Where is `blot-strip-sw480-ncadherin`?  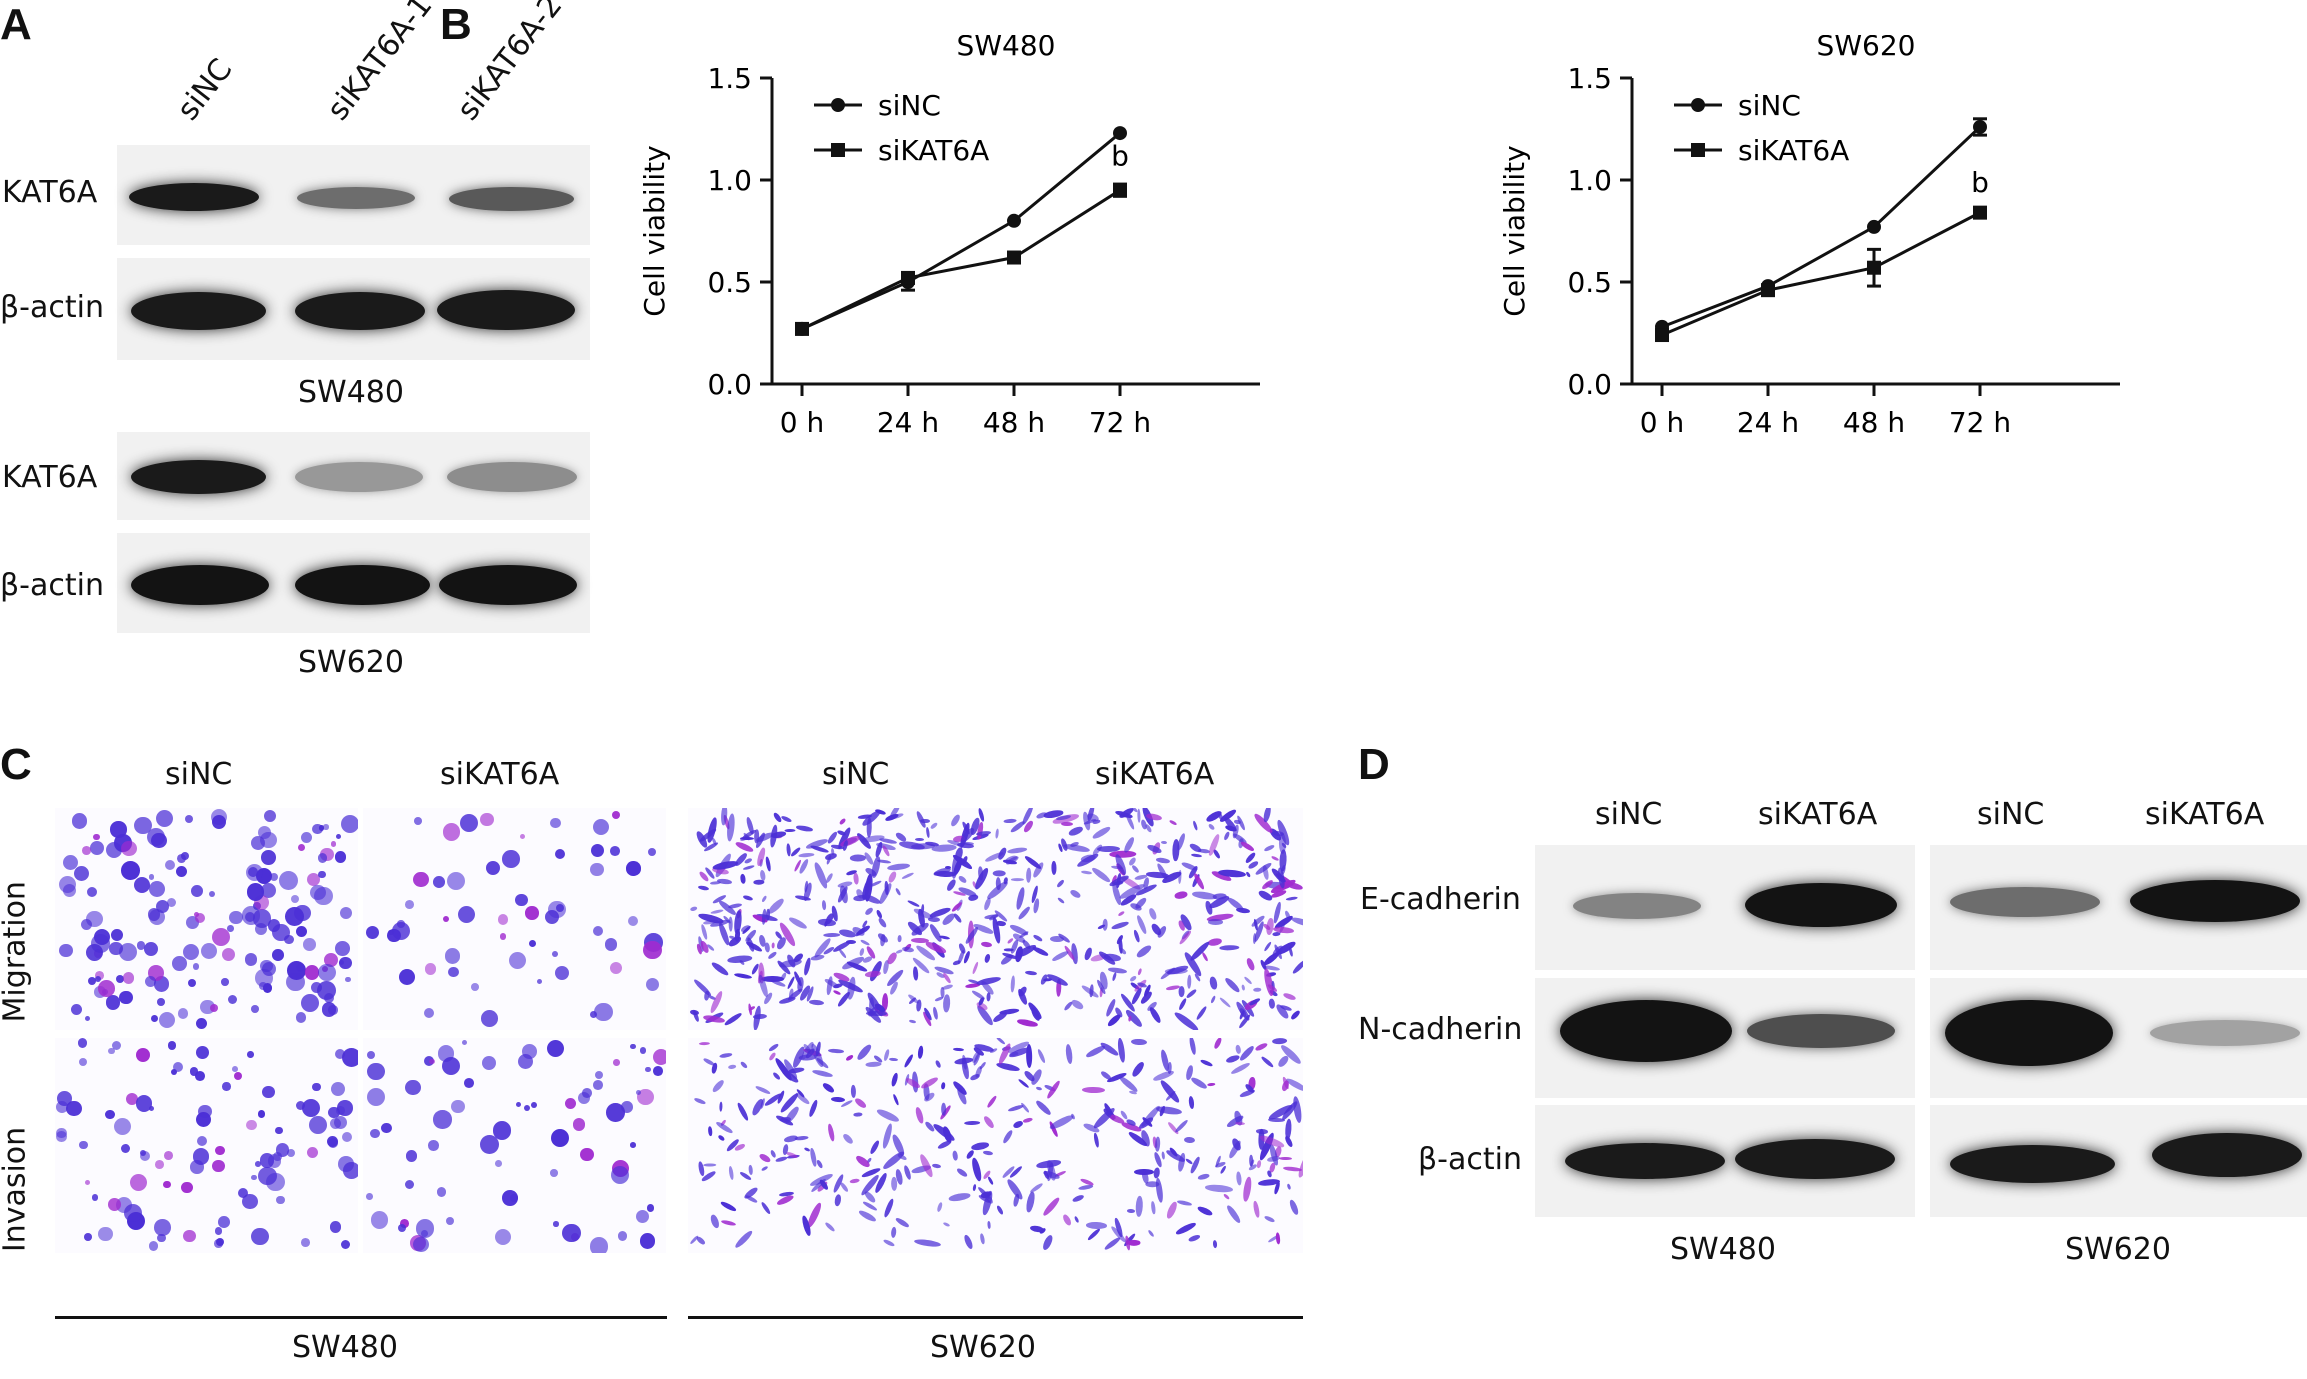 blot-strip-sw480-ncadherin is located at coordinates (1725, 1038).